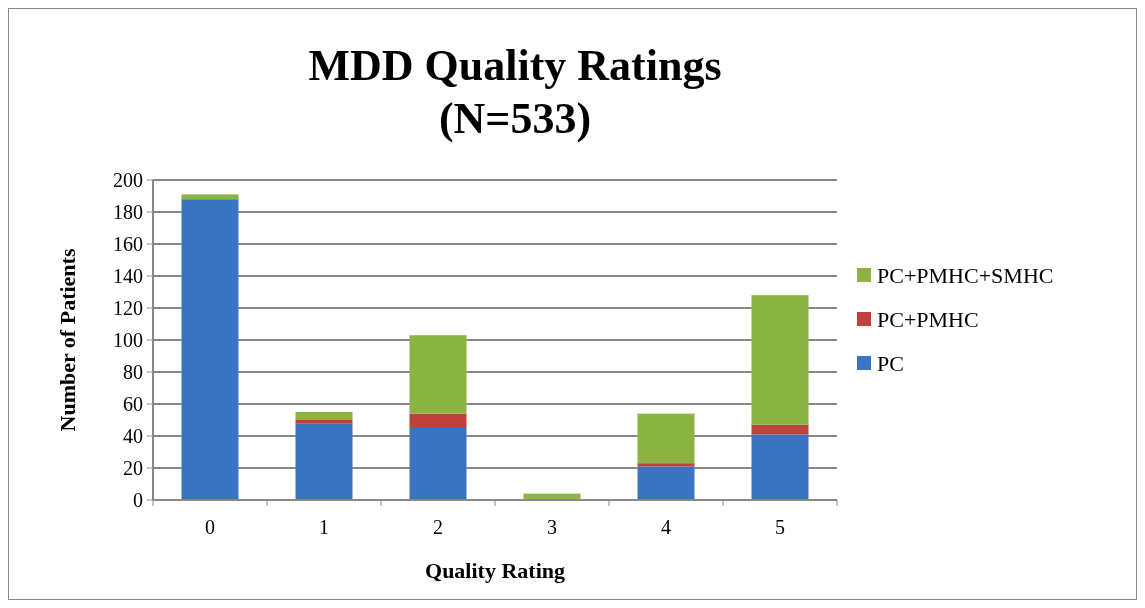 Image resolution: width=1145 pixels, height=608 pixels. Describe the element at coordinates (515, 118) in the screenshot. I see `chart-subtitle: (N=533)` at that location.